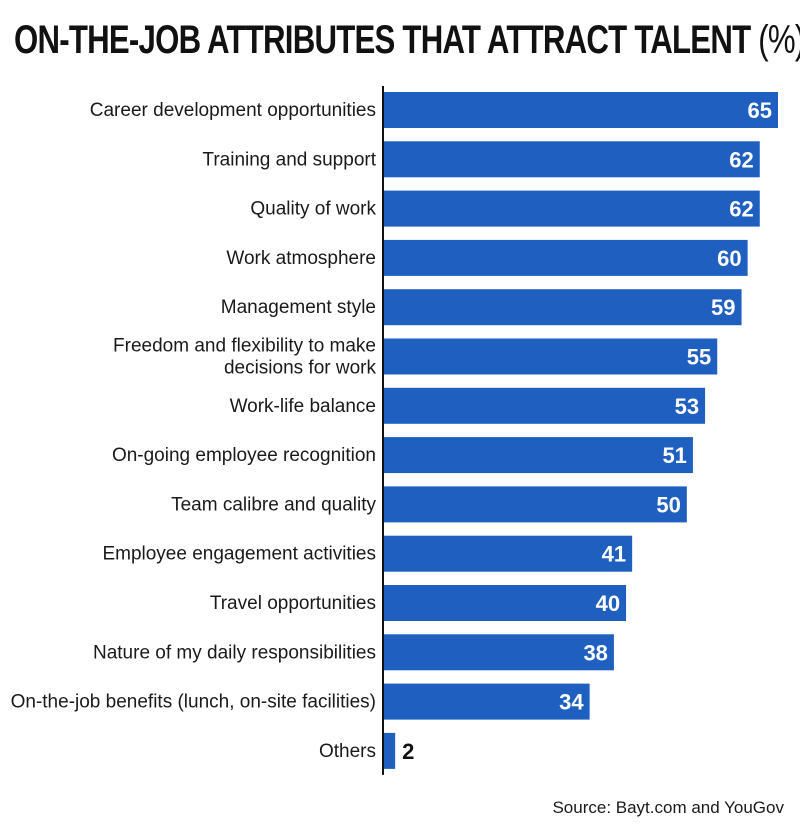 This screenshot has width=800, height=826. What do you see at coordinates (571, 702) in the screenshot?
I see `value-label: 34` at bounding box center [571, 702].